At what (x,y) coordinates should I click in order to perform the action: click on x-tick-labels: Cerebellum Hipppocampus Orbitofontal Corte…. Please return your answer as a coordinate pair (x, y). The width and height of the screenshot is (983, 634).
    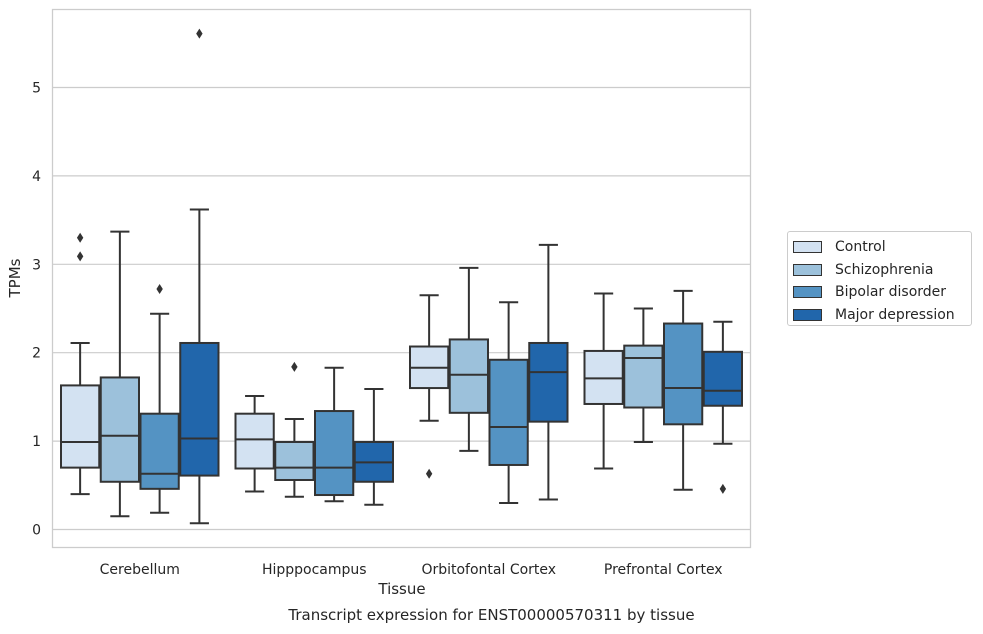
    Looking at the image, I should click on (411, 570).